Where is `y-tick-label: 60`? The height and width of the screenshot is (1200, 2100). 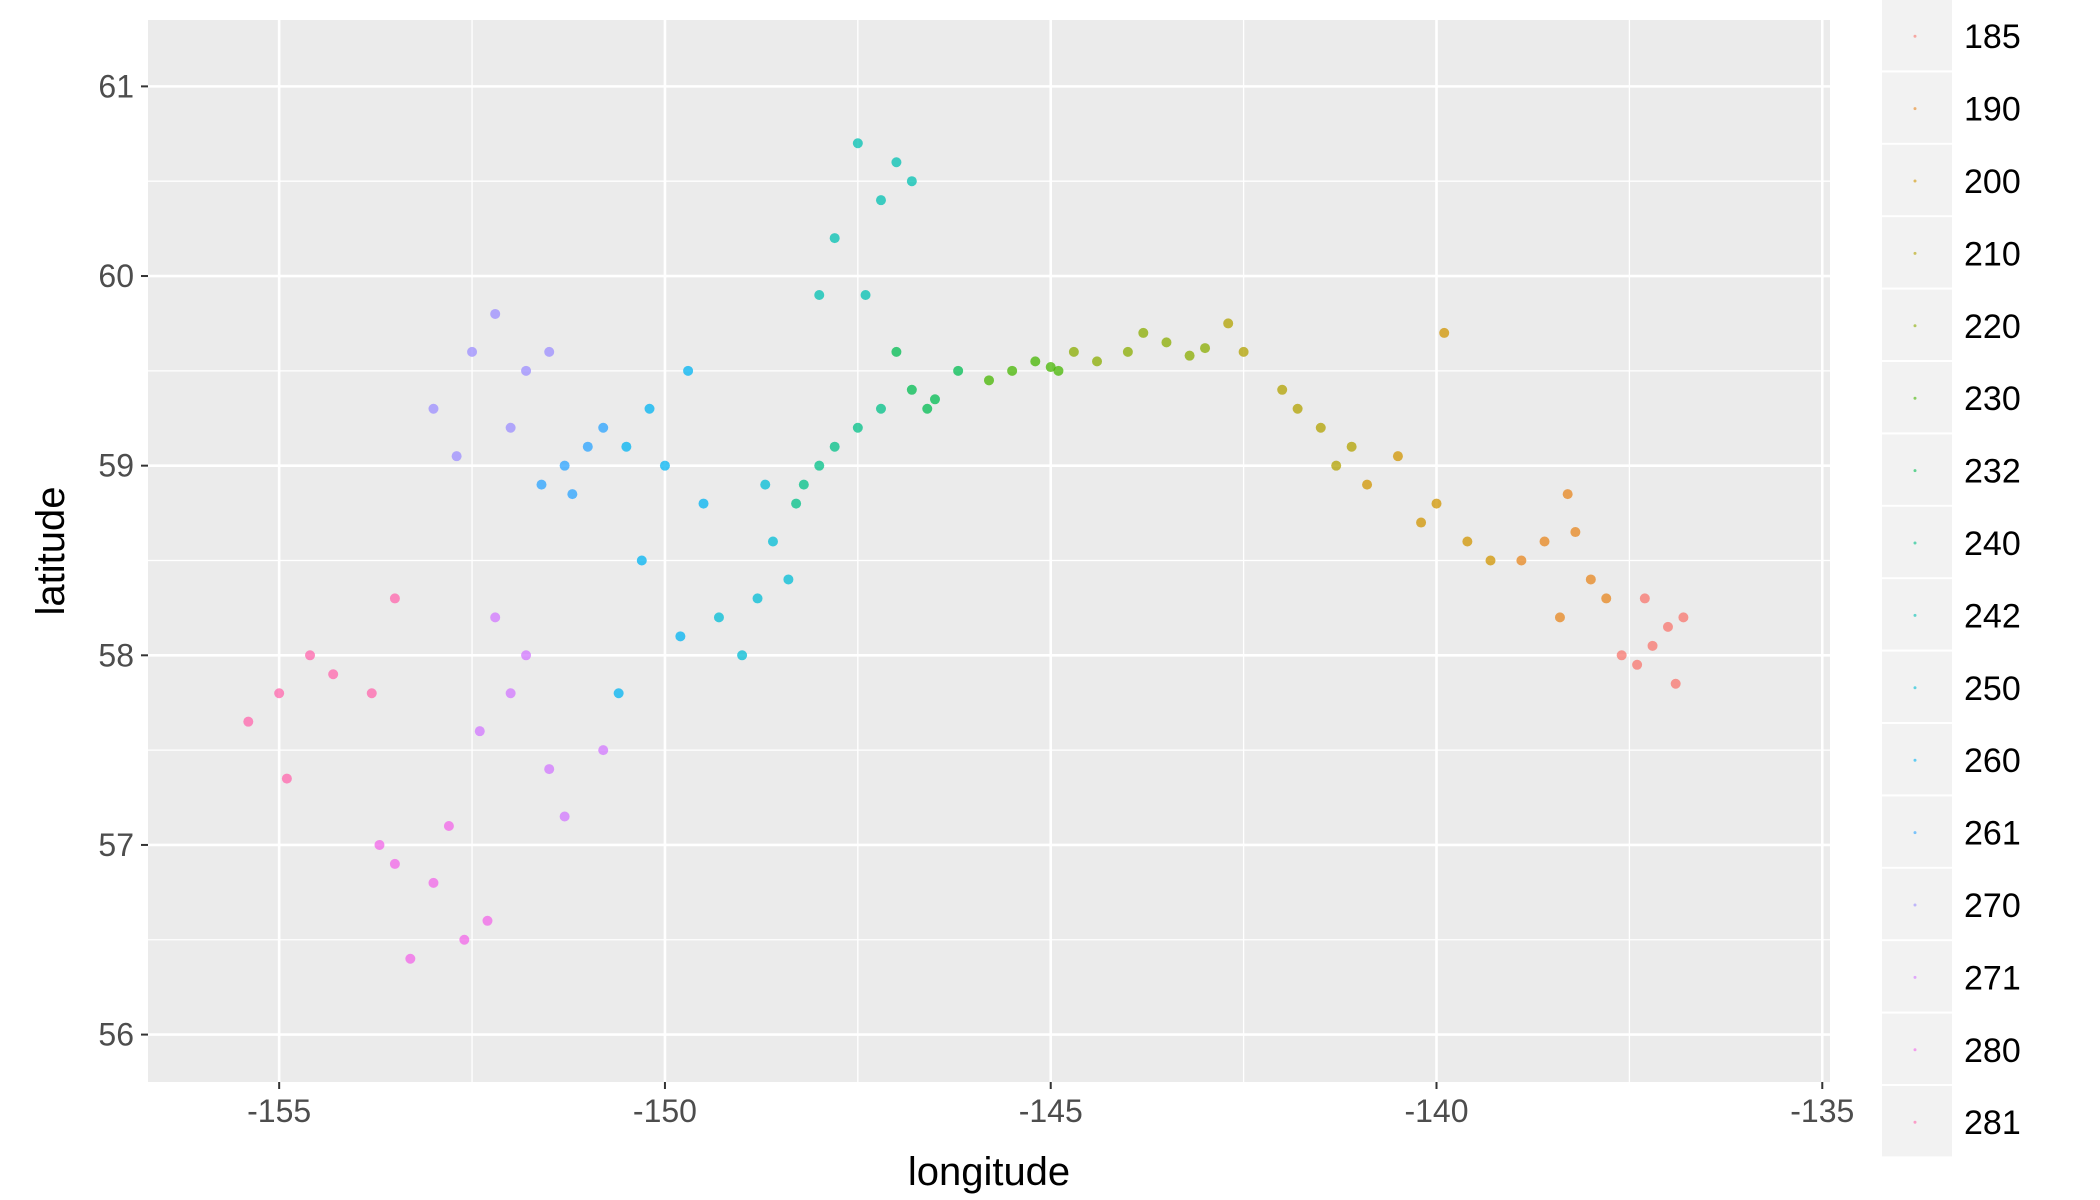
y-tick-label: 60 is located at coordinates (116, 276).